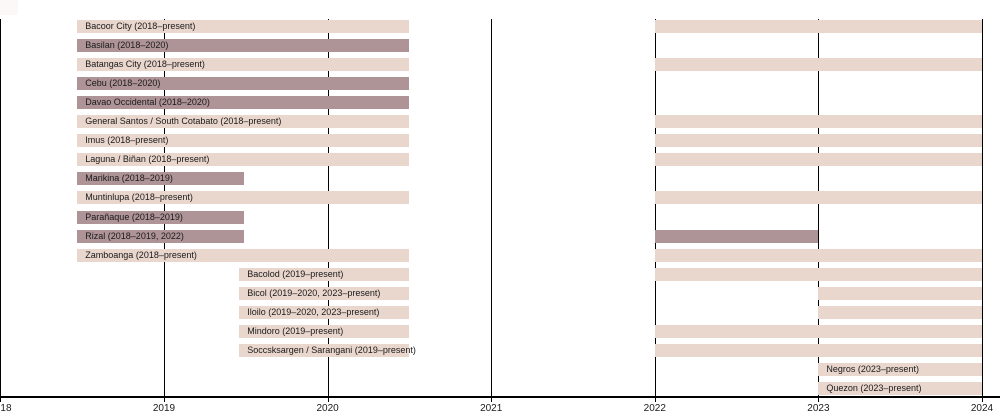 The width and height of the screenshot is (1000, 420). I want to click on row-label-marikina: Marikina (2018–2019), so click(129, 178).